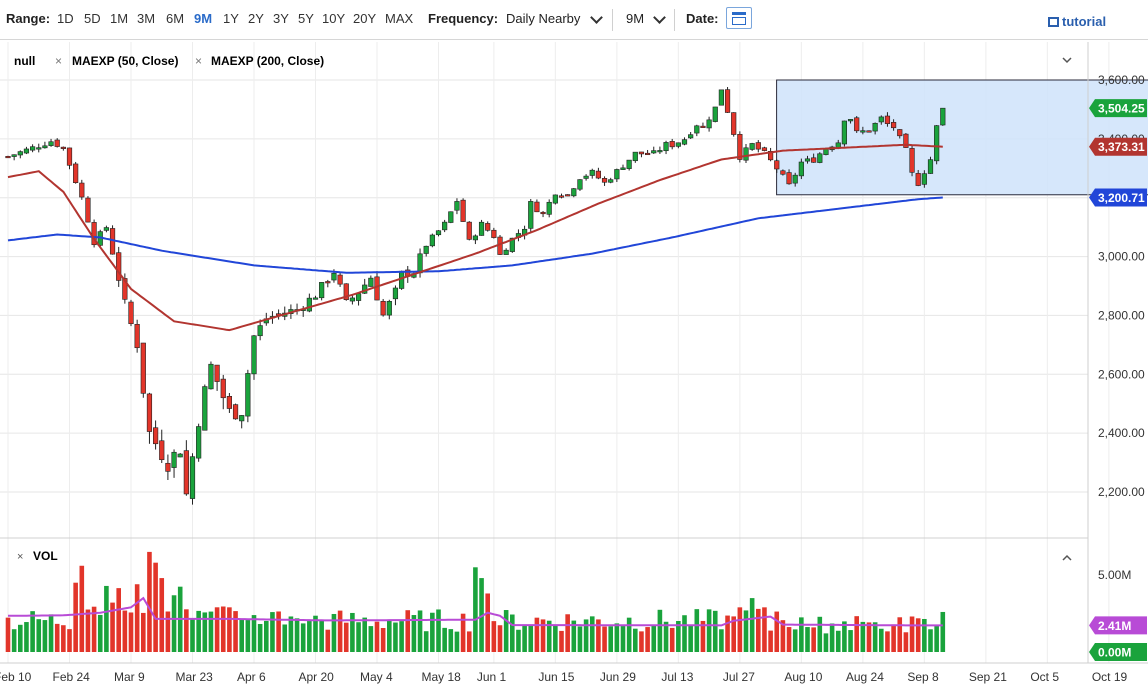 The height and width of the screenshot is (693, 1148). What do you see at coordinates (334, 18) in the screenshot?
I see `range-10y: 10Y` at bounding box center [334, 18].